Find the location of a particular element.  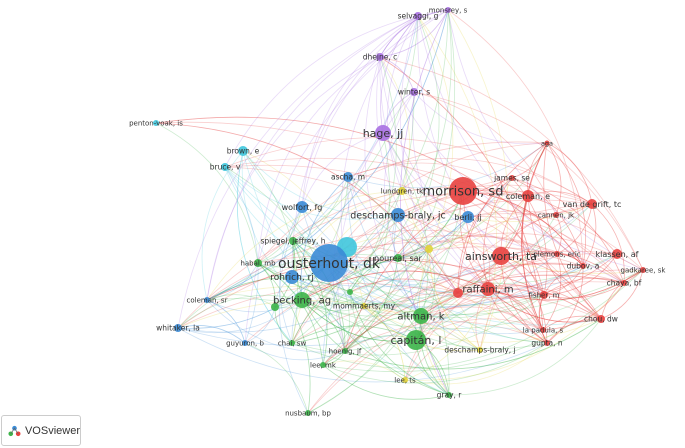

author-label: chai, sw is located at coordinates (292, 343).